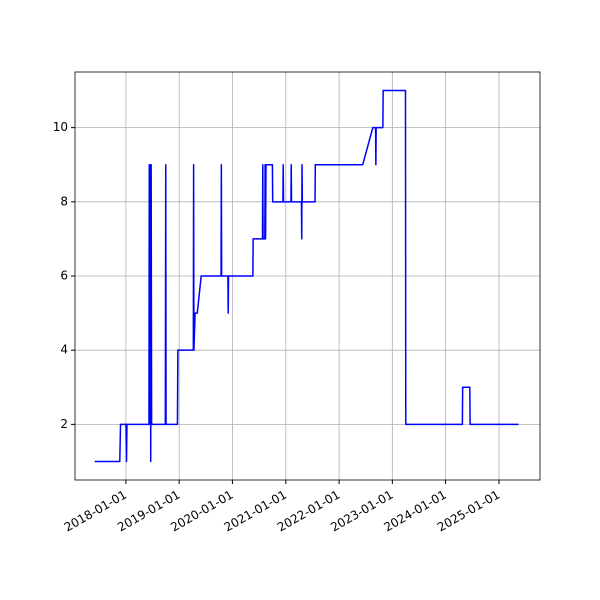  What do you see at coordinates (60, 127) in the screenshot?
I see `y-tick-label: 10` at bounding box center [60, 127].